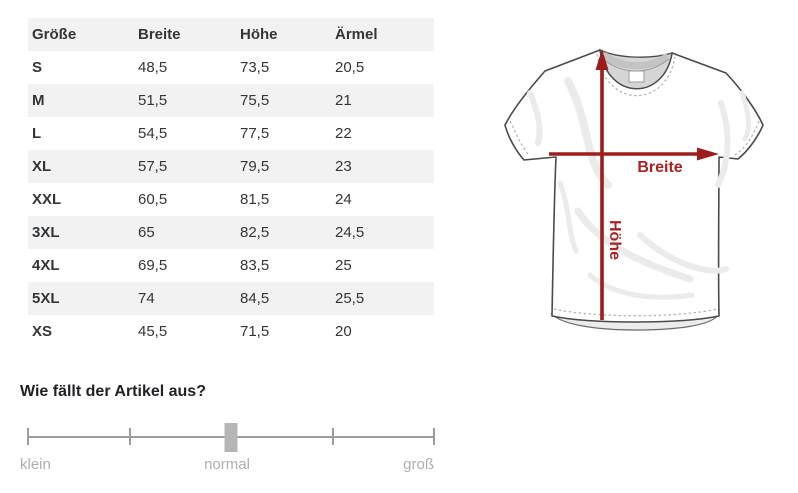 This screenshot has width=798, height=493. I want to click on value-cell: 23, so click(343, 166).